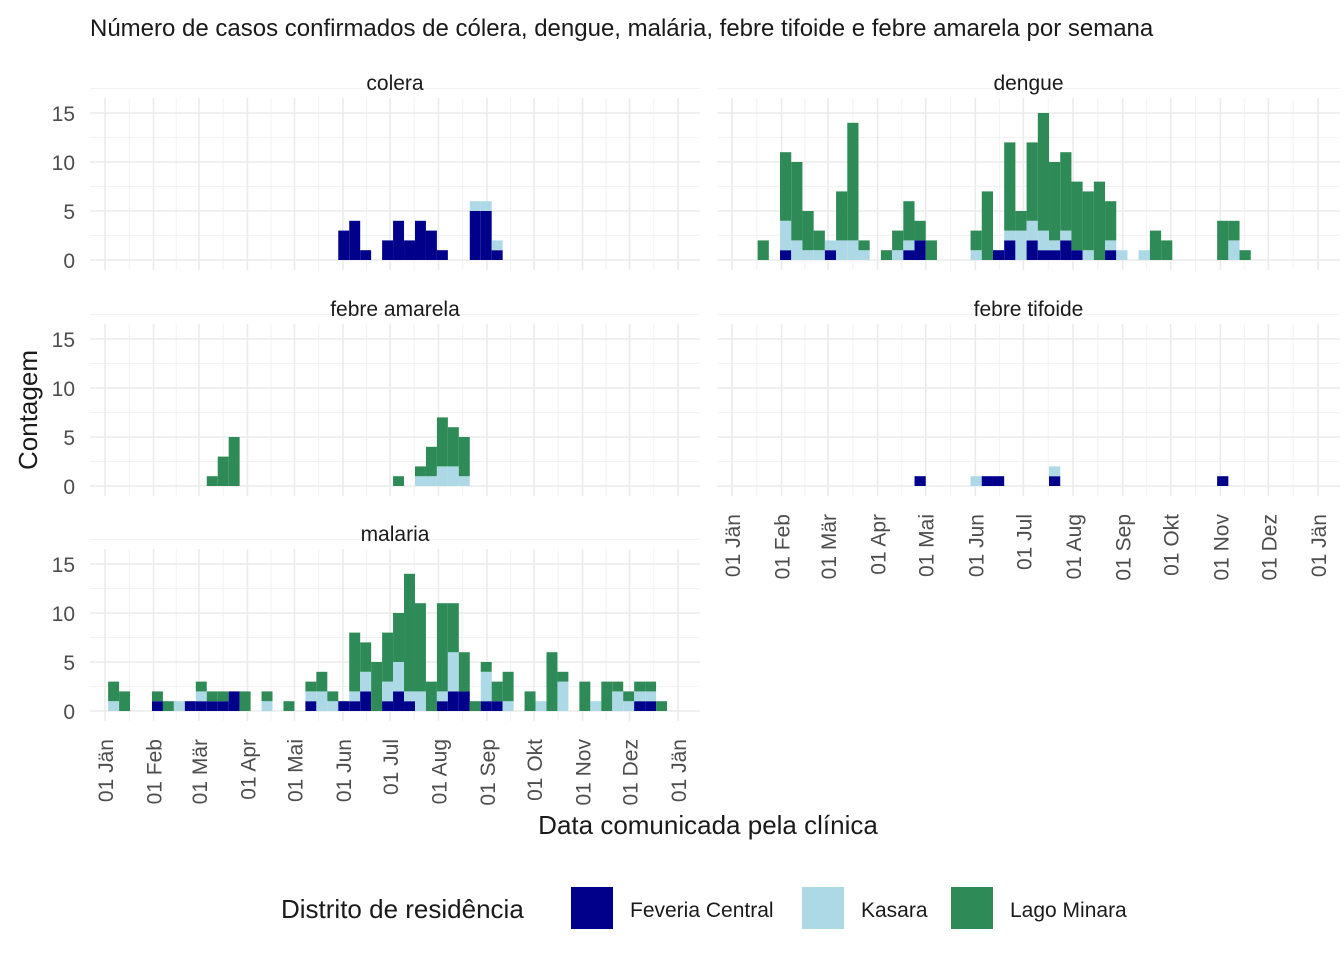  Describe the element at coordinates (1221, 547) in the screenshot. I see `x-tick-label: 01 Nov` at that location.